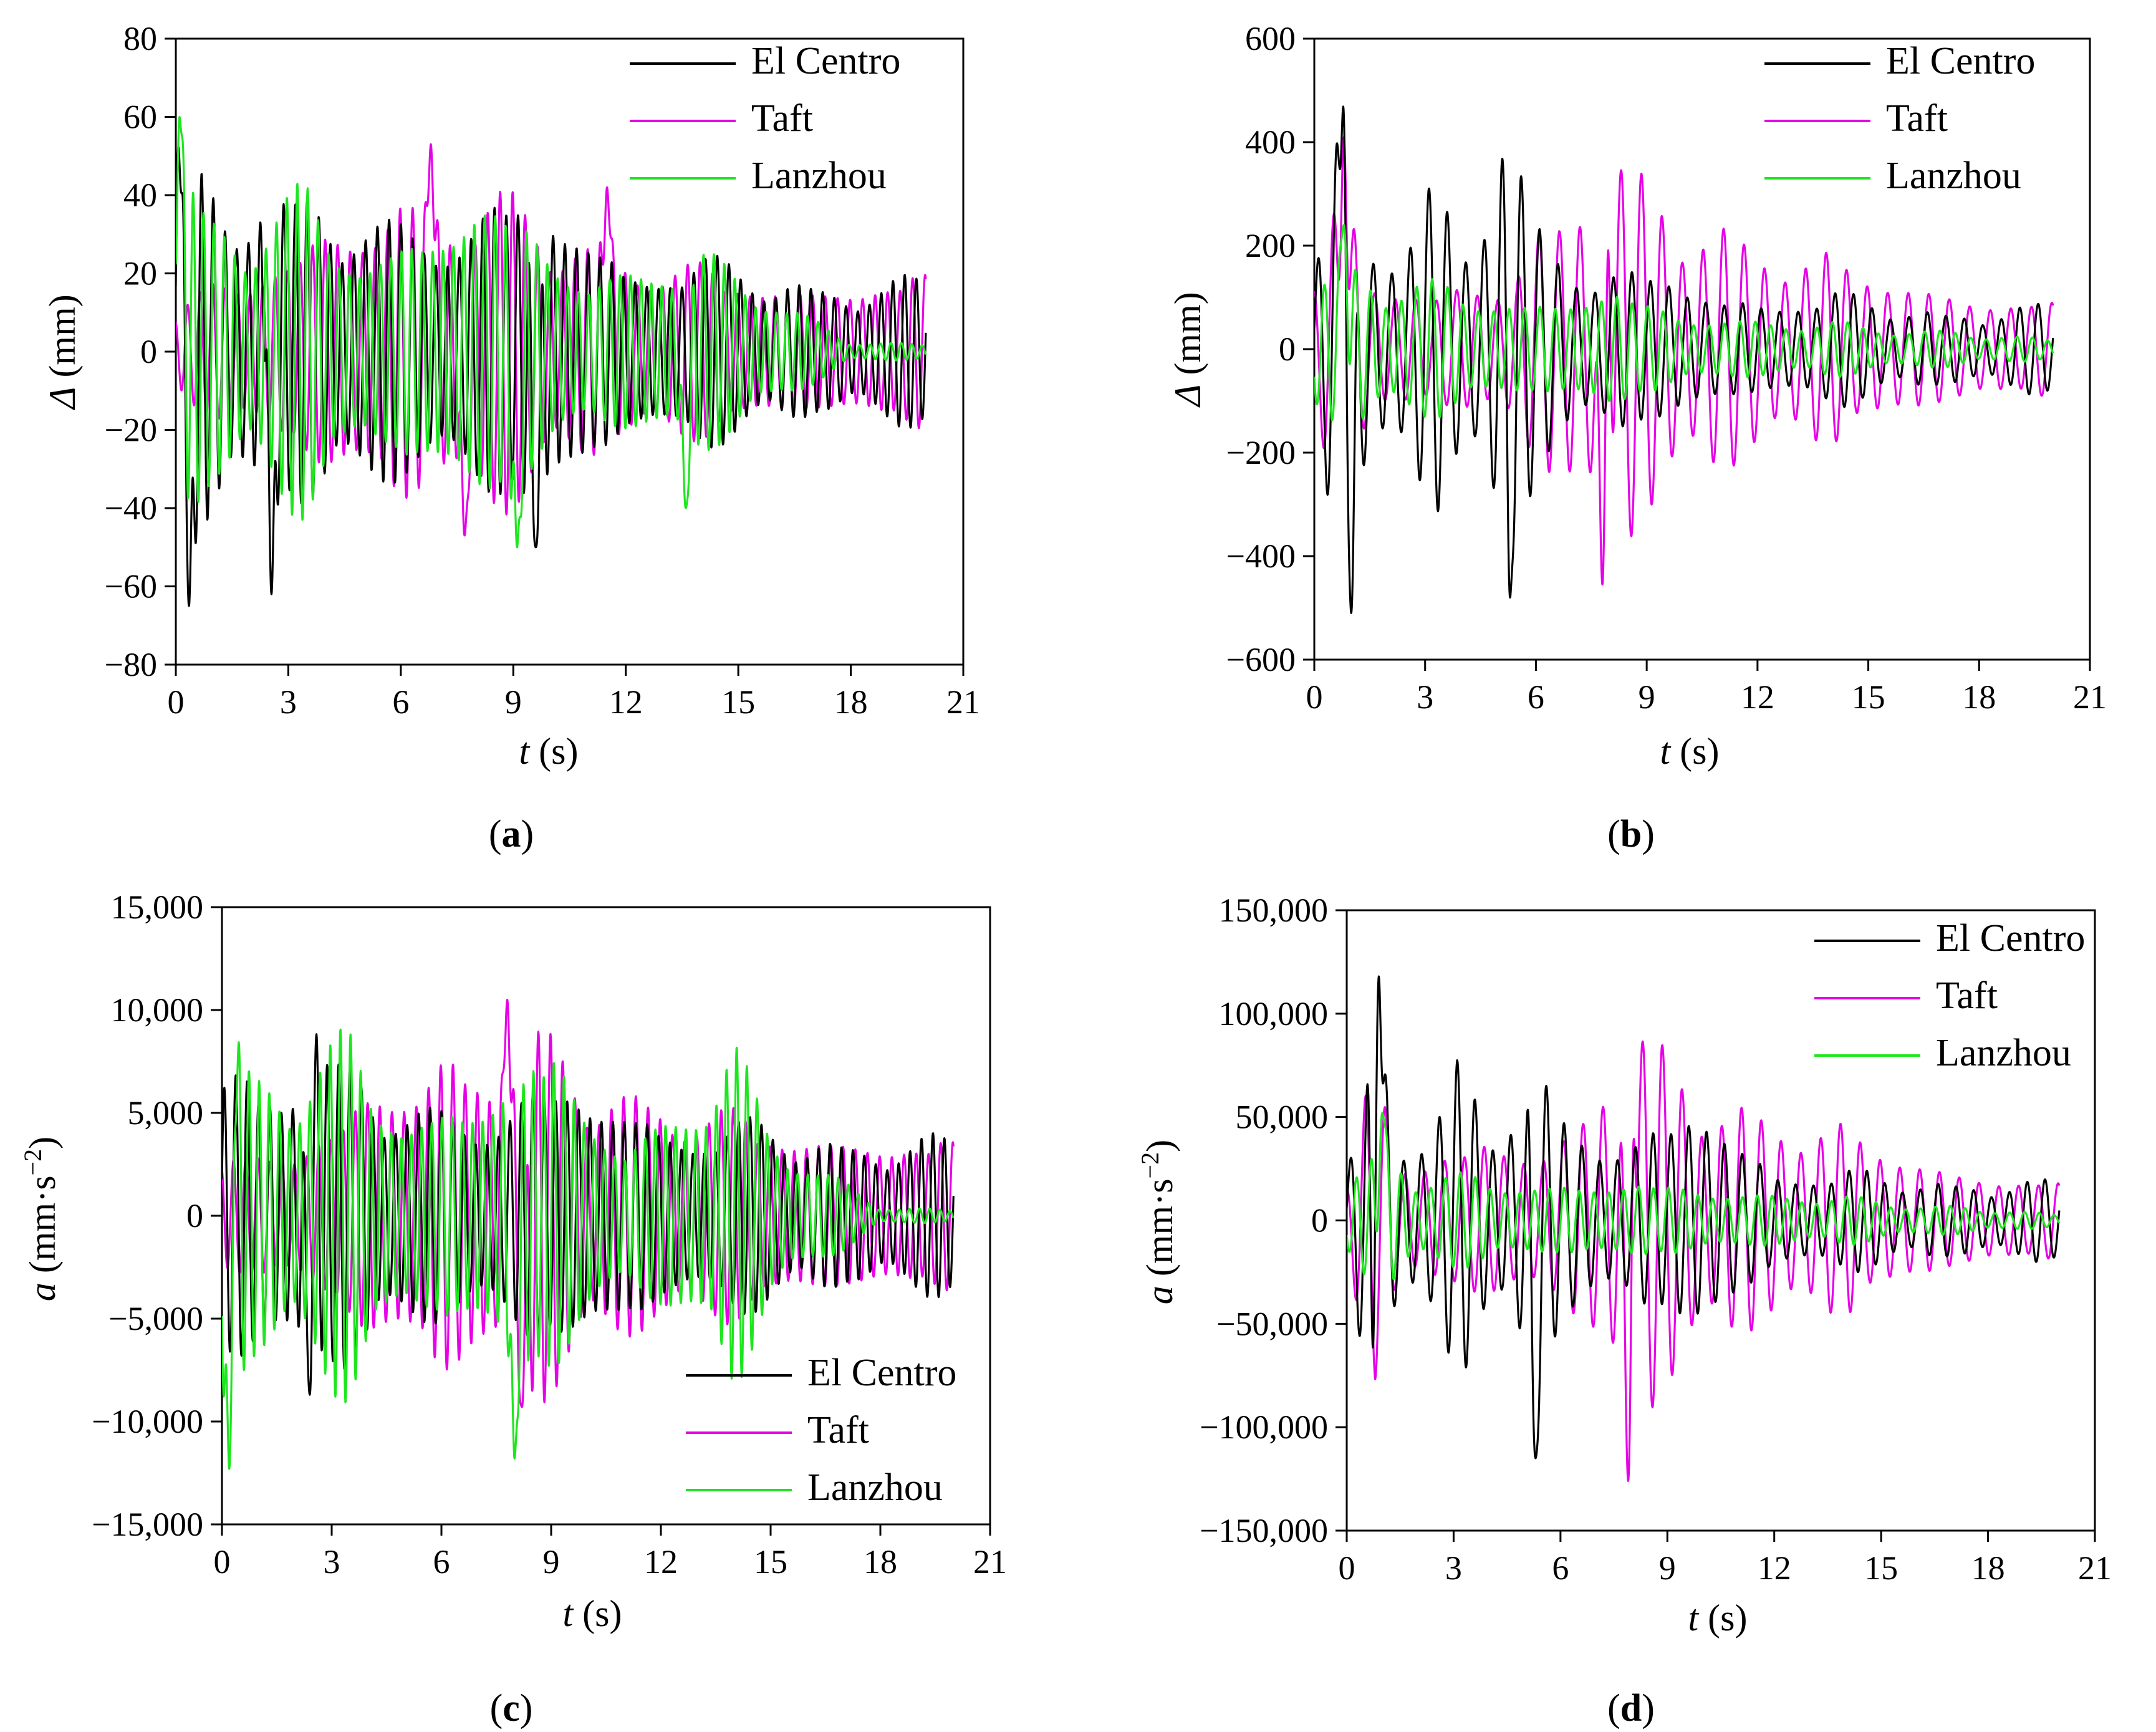  I want to click on panel-label: (c), so click(511, 1708).